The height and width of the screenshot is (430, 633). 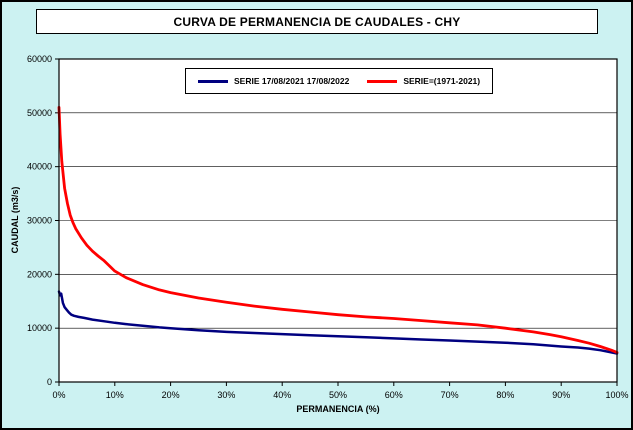 What do you see at coordinates (282, 395) in the screenshot?
I see `x-tick-label: 40%` at bounding box center [282, 395].